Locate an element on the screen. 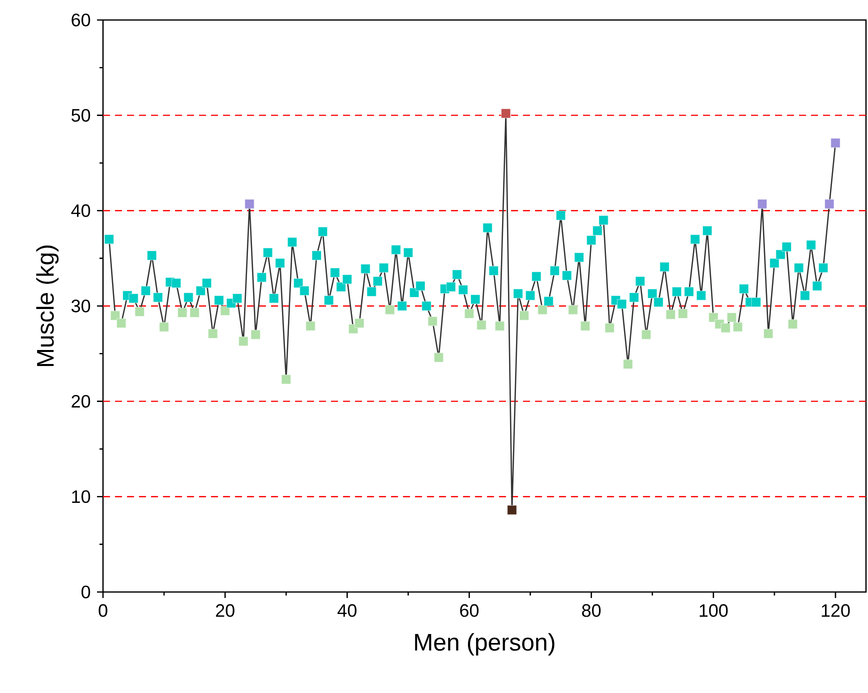  y-tick-label: 0 is located at coordinates (86, 592).